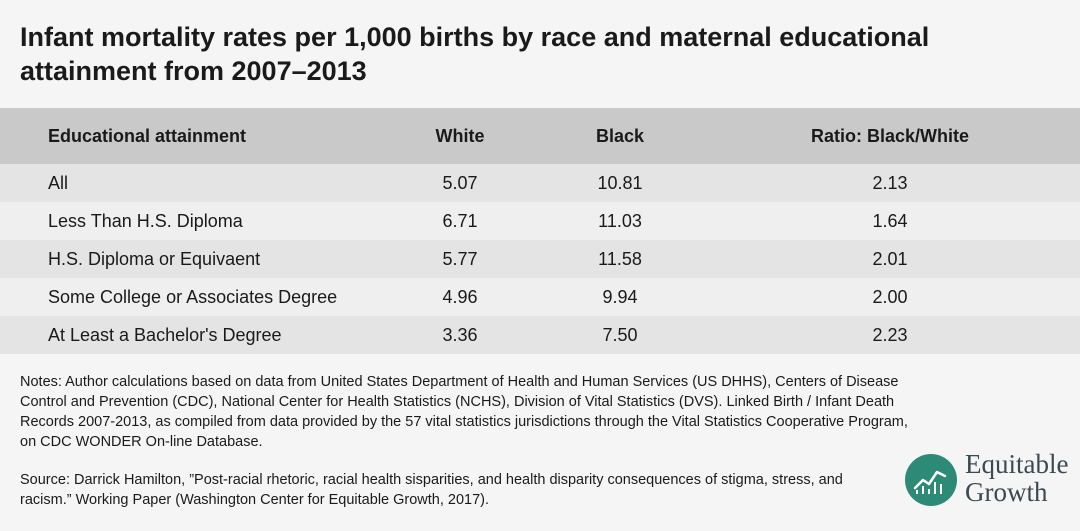 Image resolution: width=1080 pixels, height=531 pixels. I want to click on white-rate-cell: 6.71, so click(460, 220).